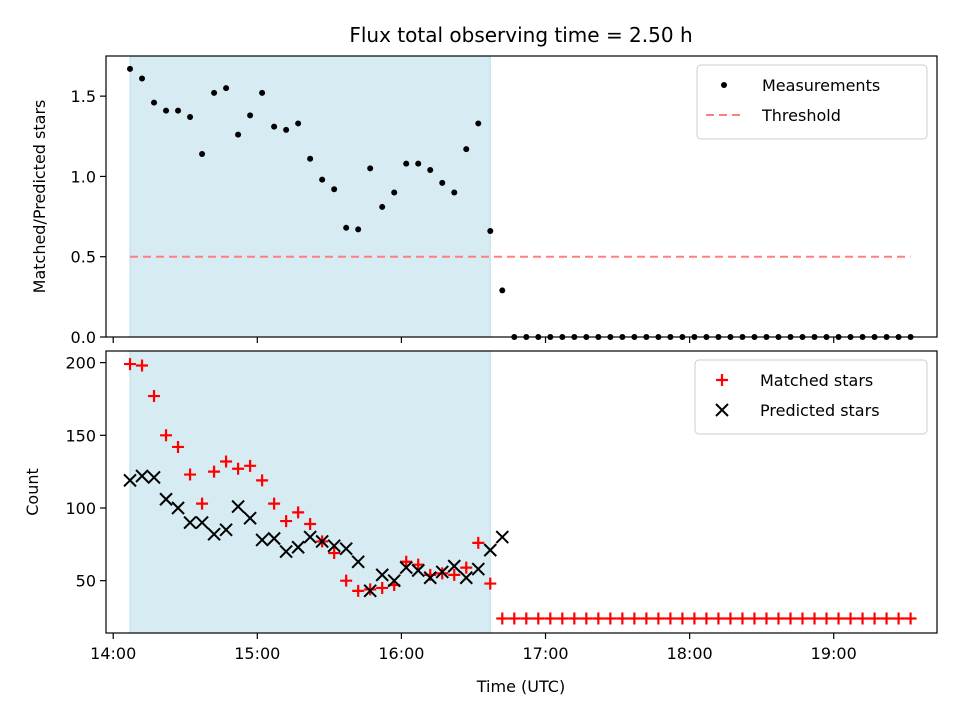 This screenshot has width=960, height=720. I want to click on x-tick-label: 19:00, so click(834, 653).